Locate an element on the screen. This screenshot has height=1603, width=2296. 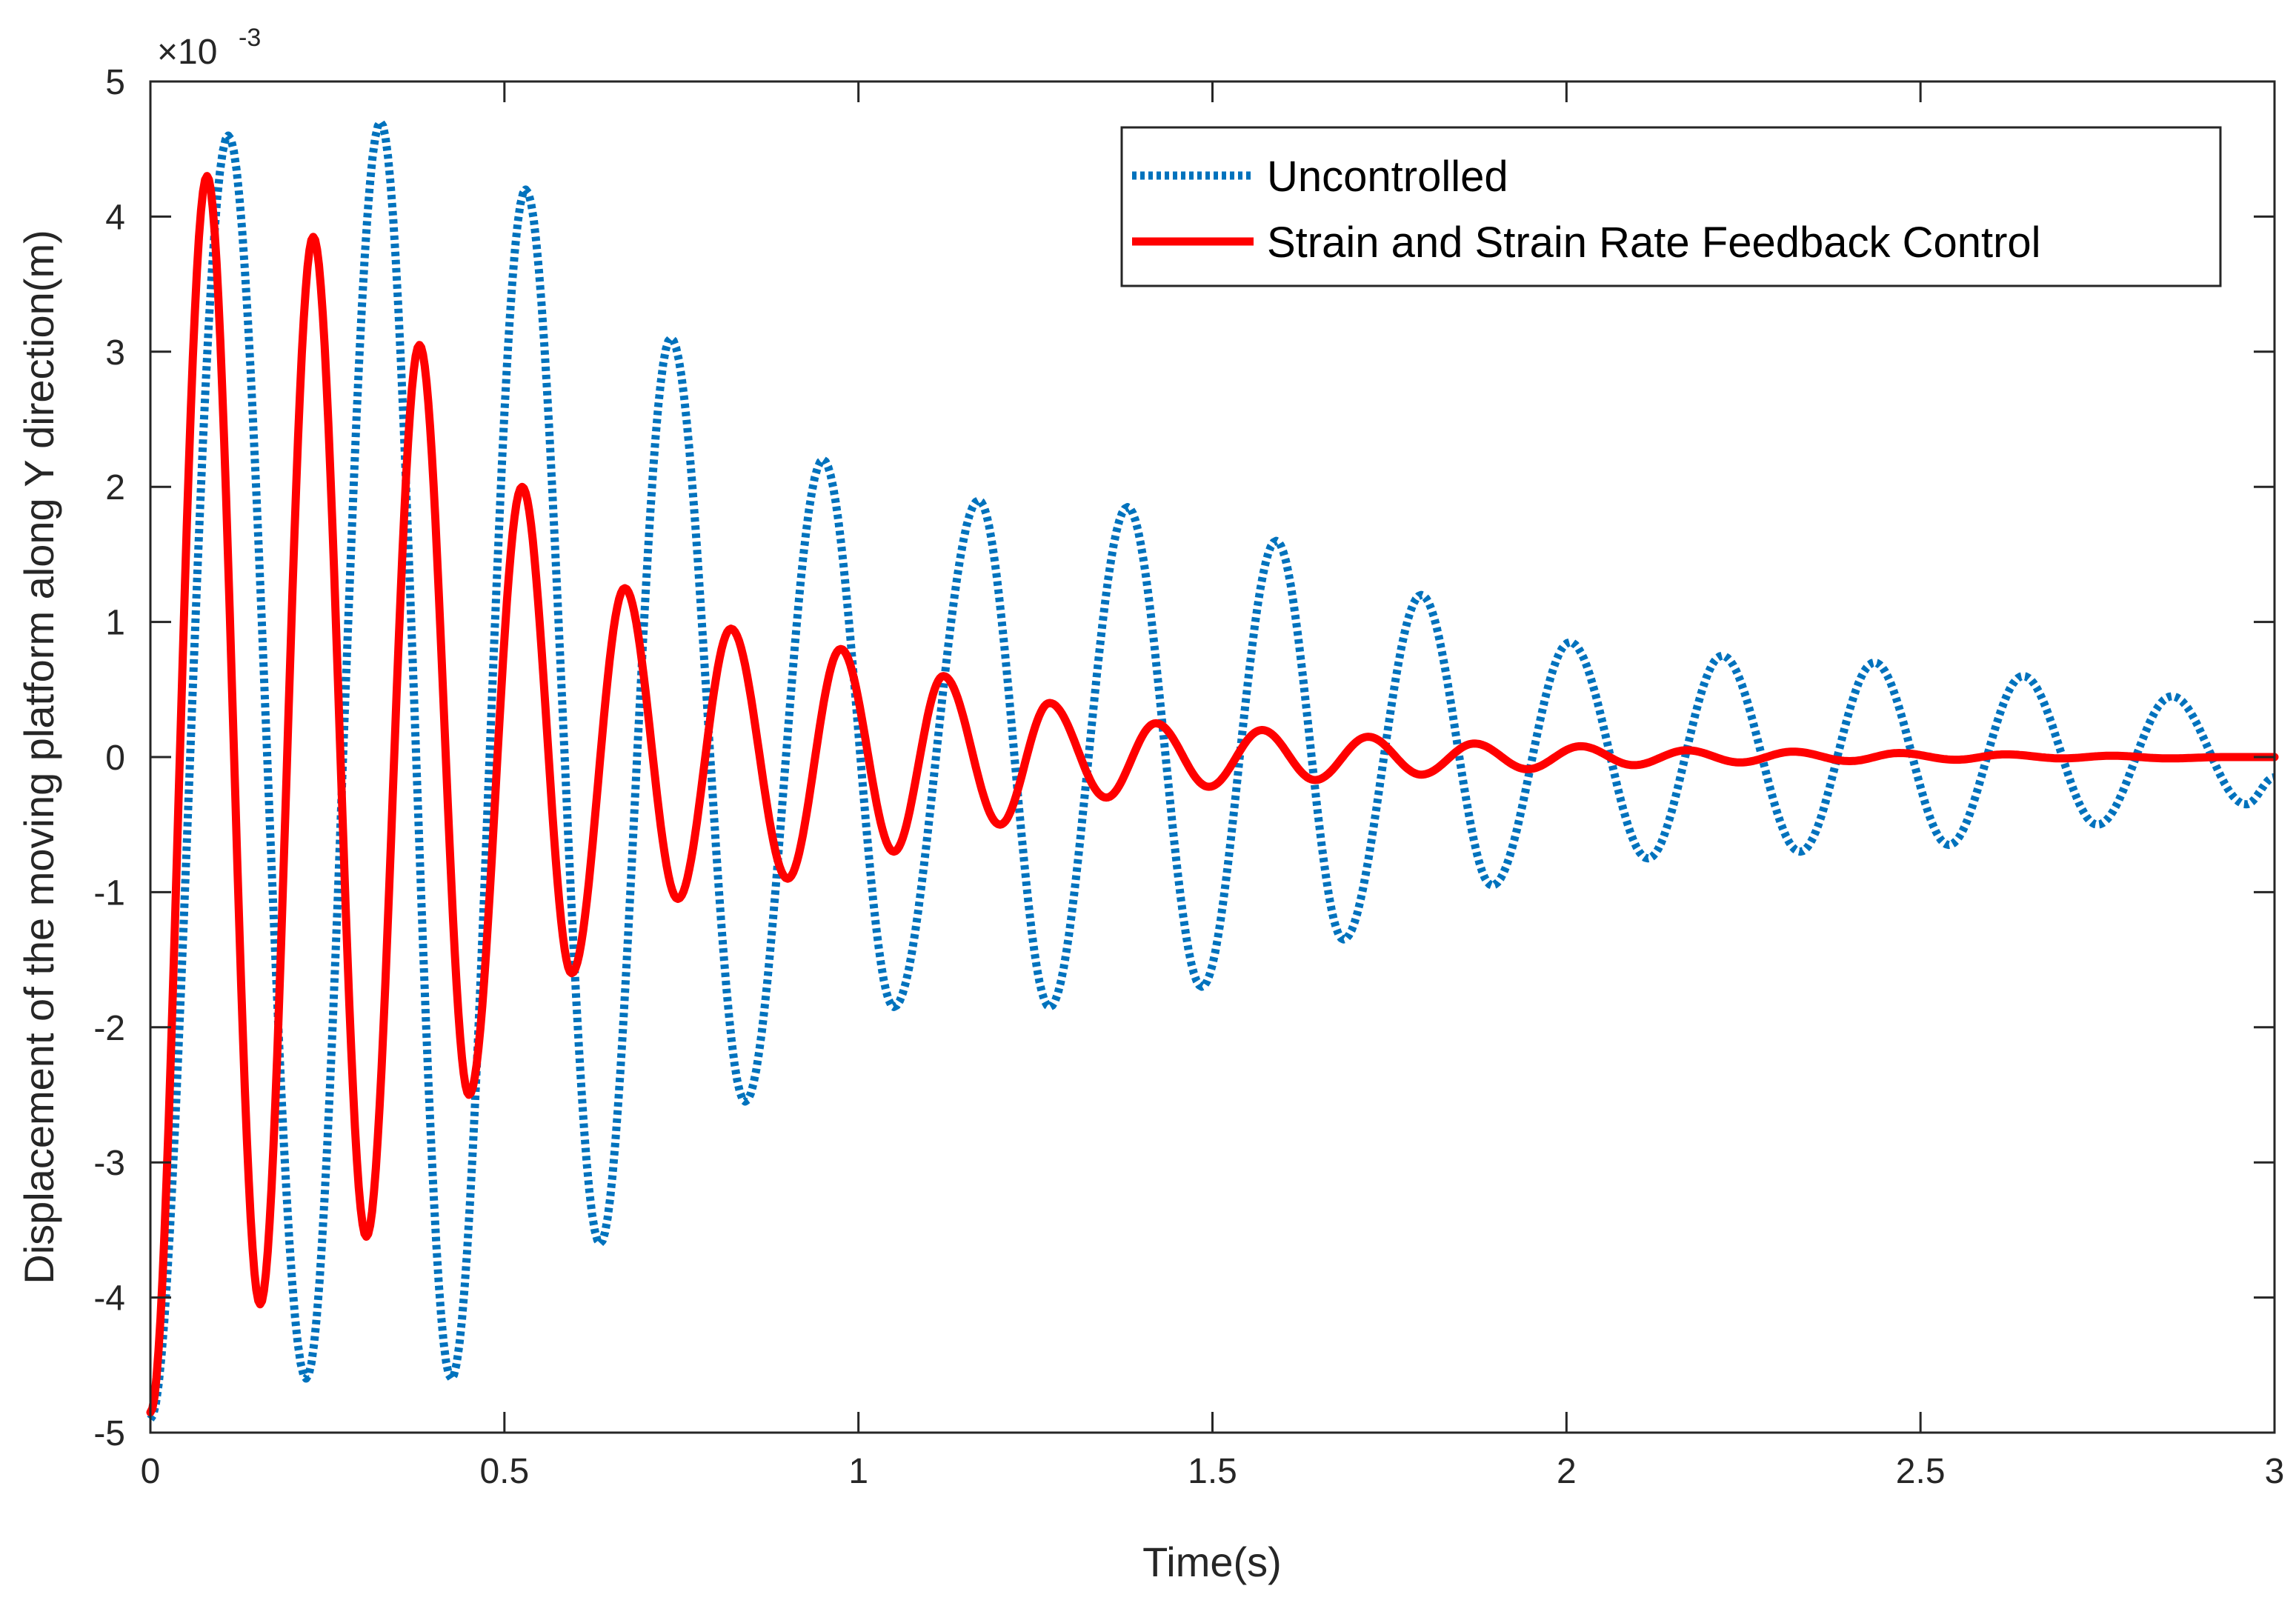
y-tick-label: -4 is located at coordinates (109, 1299).